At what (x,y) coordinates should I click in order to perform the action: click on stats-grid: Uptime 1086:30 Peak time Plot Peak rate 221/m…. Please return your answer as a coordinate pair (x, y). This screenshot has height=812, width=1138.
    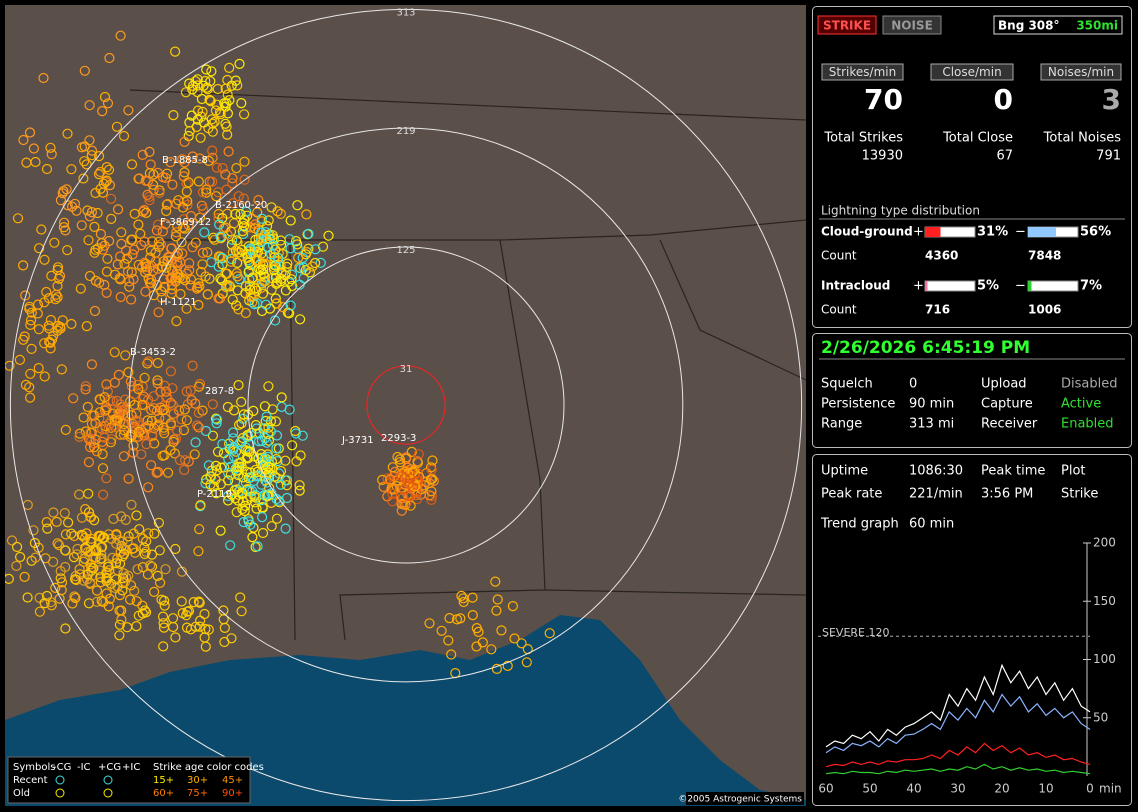
    Looking at the image, I should click on (959, 483).